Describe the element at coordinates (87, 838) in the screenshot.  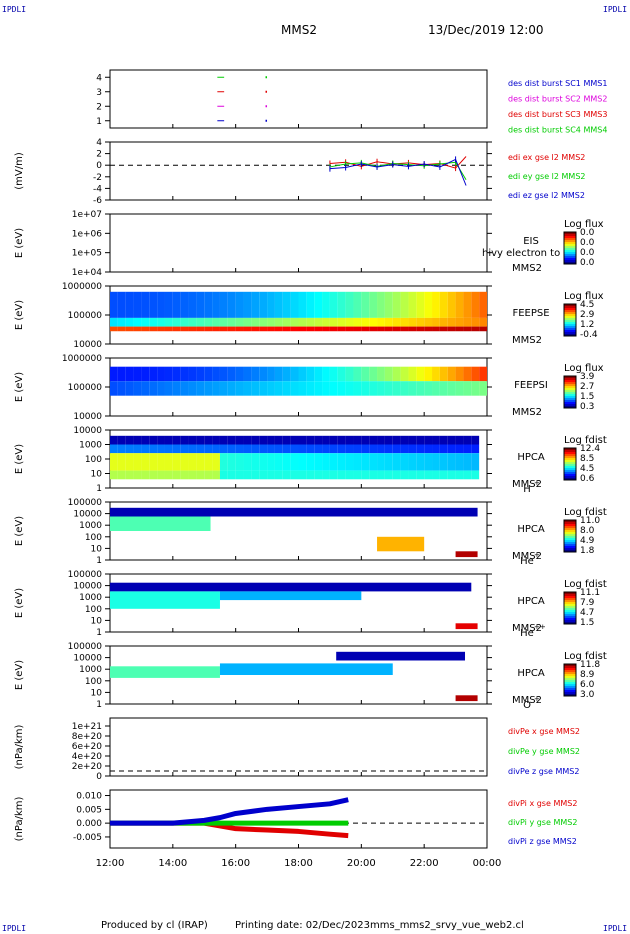
I see `ytick-label-divpi: -0.005` at that location.